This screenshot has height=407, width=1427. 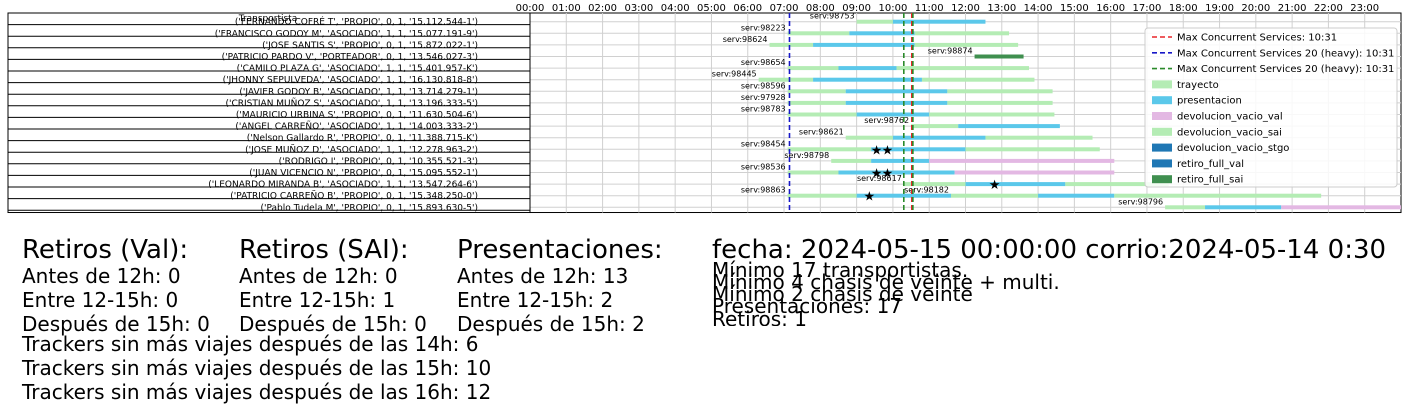 I want to click on x-tick-label: 20:00, so click(x=1255, y=8).